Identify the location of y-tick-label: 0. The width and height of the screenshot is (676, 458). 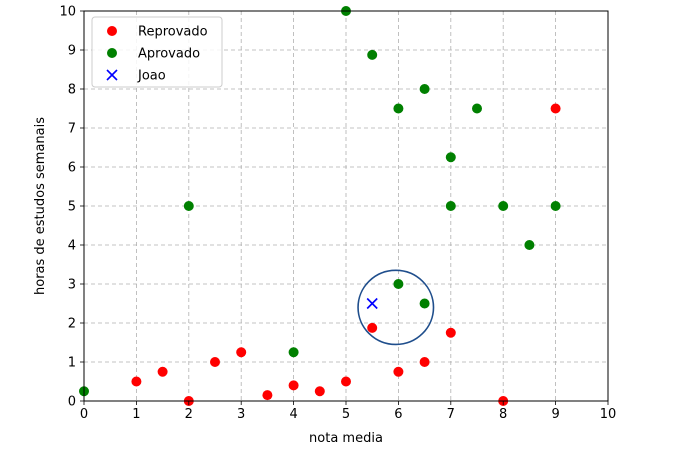
(72, 402).